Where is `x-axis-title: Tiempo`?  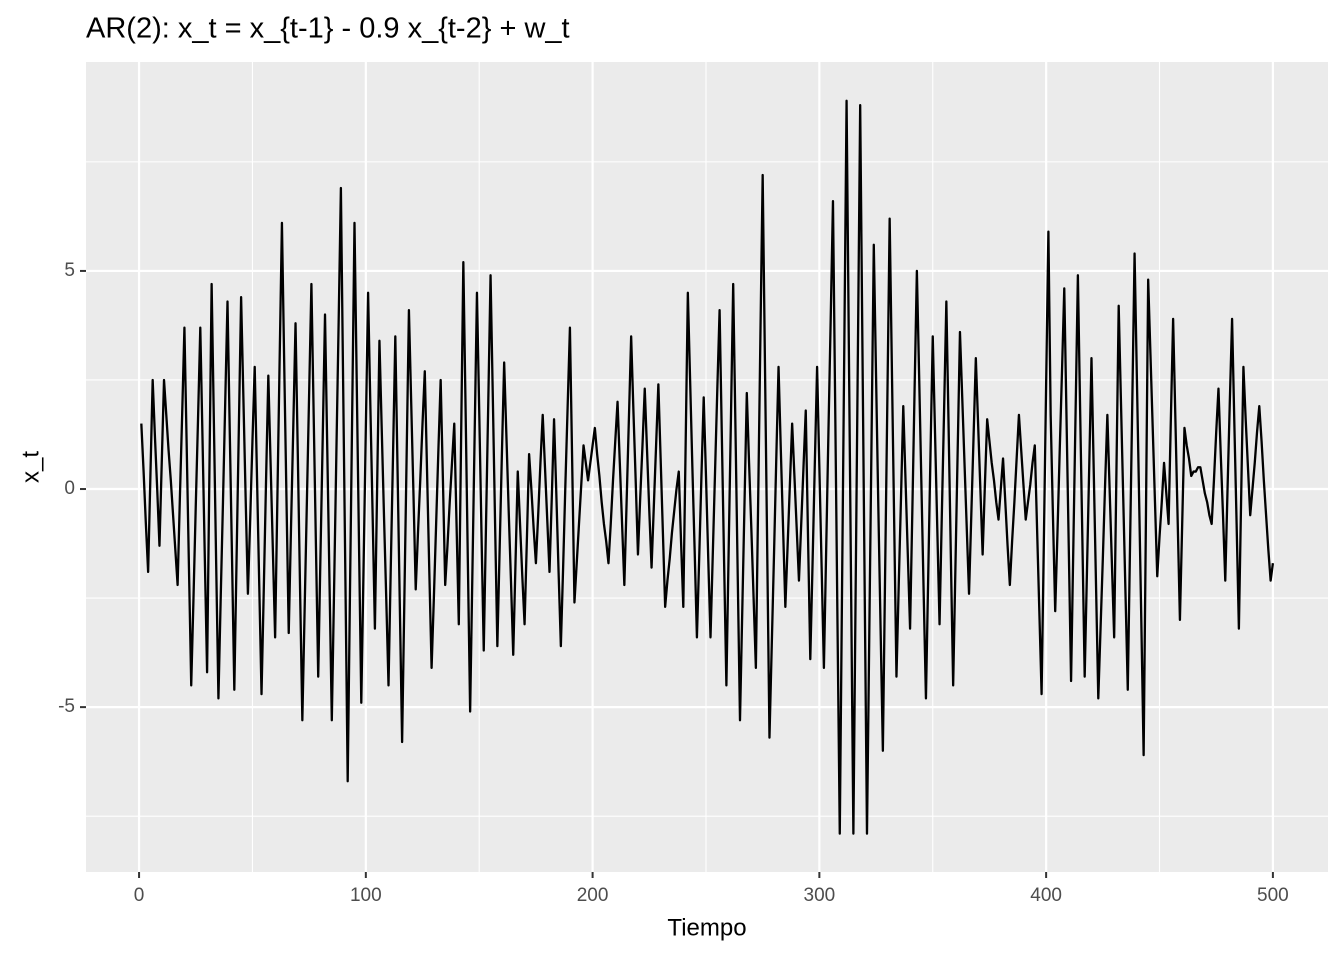 x-axis-title: Tiempo is located at coordinates (706, 927).